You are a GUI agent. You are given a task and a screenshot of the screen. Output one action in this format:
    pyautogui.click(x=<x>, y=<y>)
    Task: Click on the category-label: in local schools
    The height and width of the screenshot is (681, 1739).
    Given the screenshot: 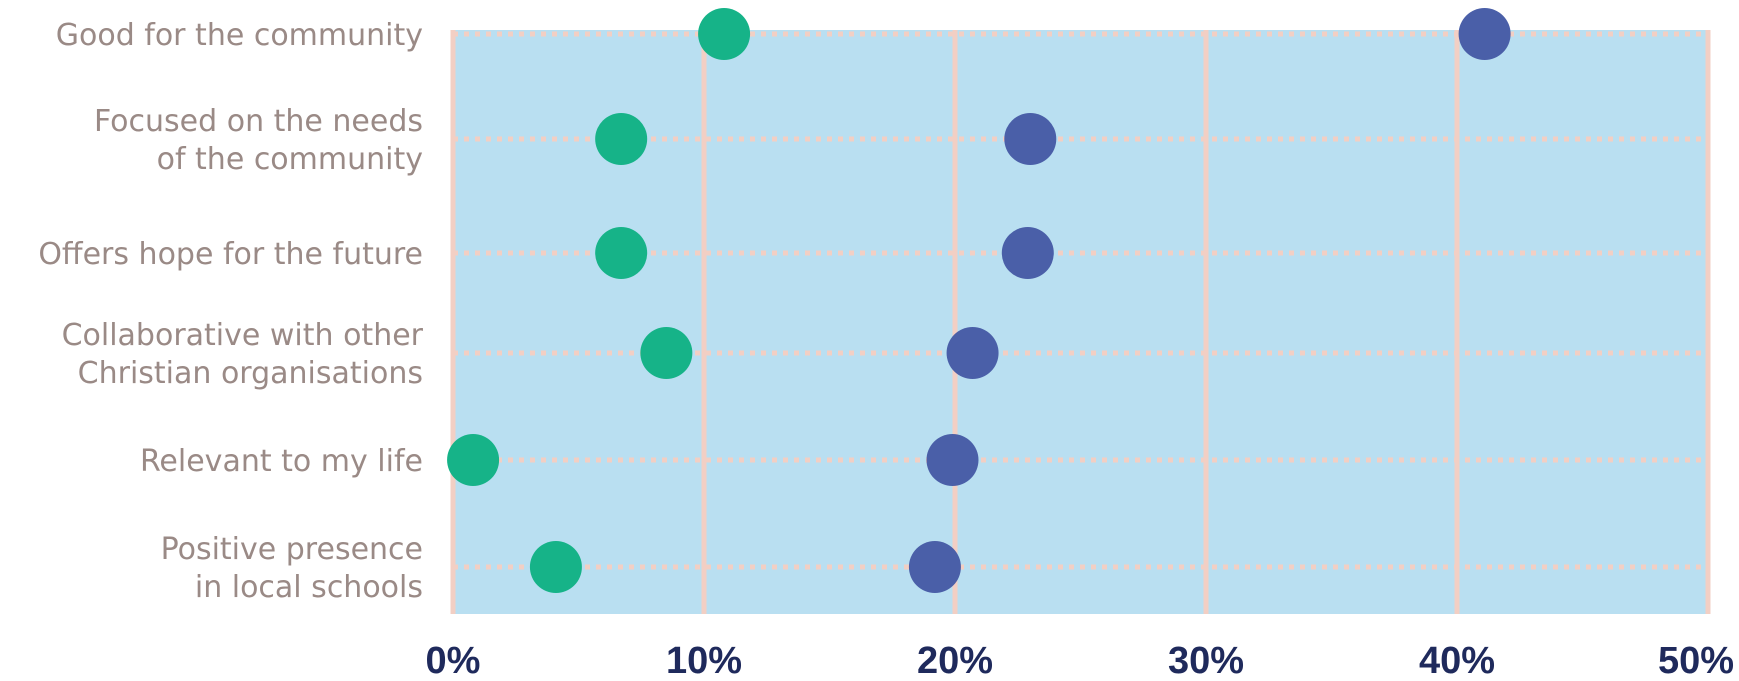 What is the action you would take?
    pyautogui.click(x=309, y=587)
    